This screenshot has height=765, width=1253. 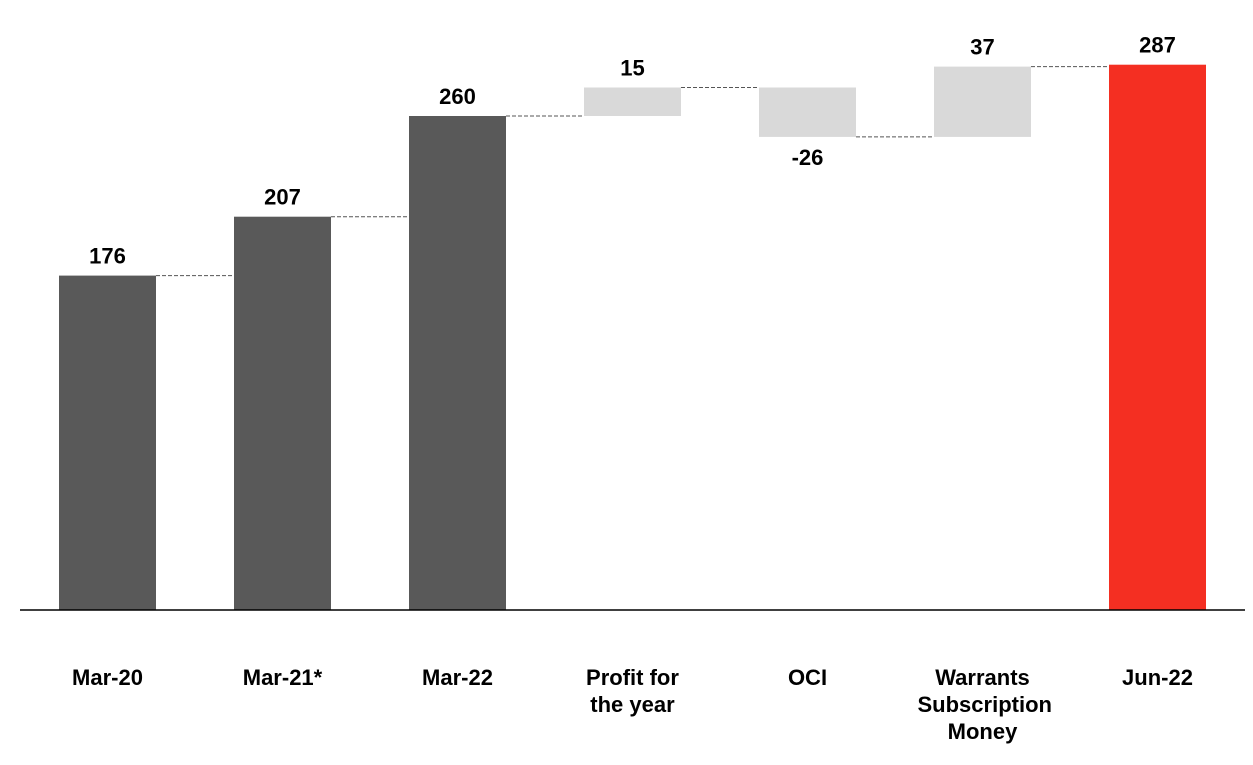 What do you see at coordinates (282, 677) in the screenshot?
I see `category-label: Mar-21*` at bounding box center [282, 677].